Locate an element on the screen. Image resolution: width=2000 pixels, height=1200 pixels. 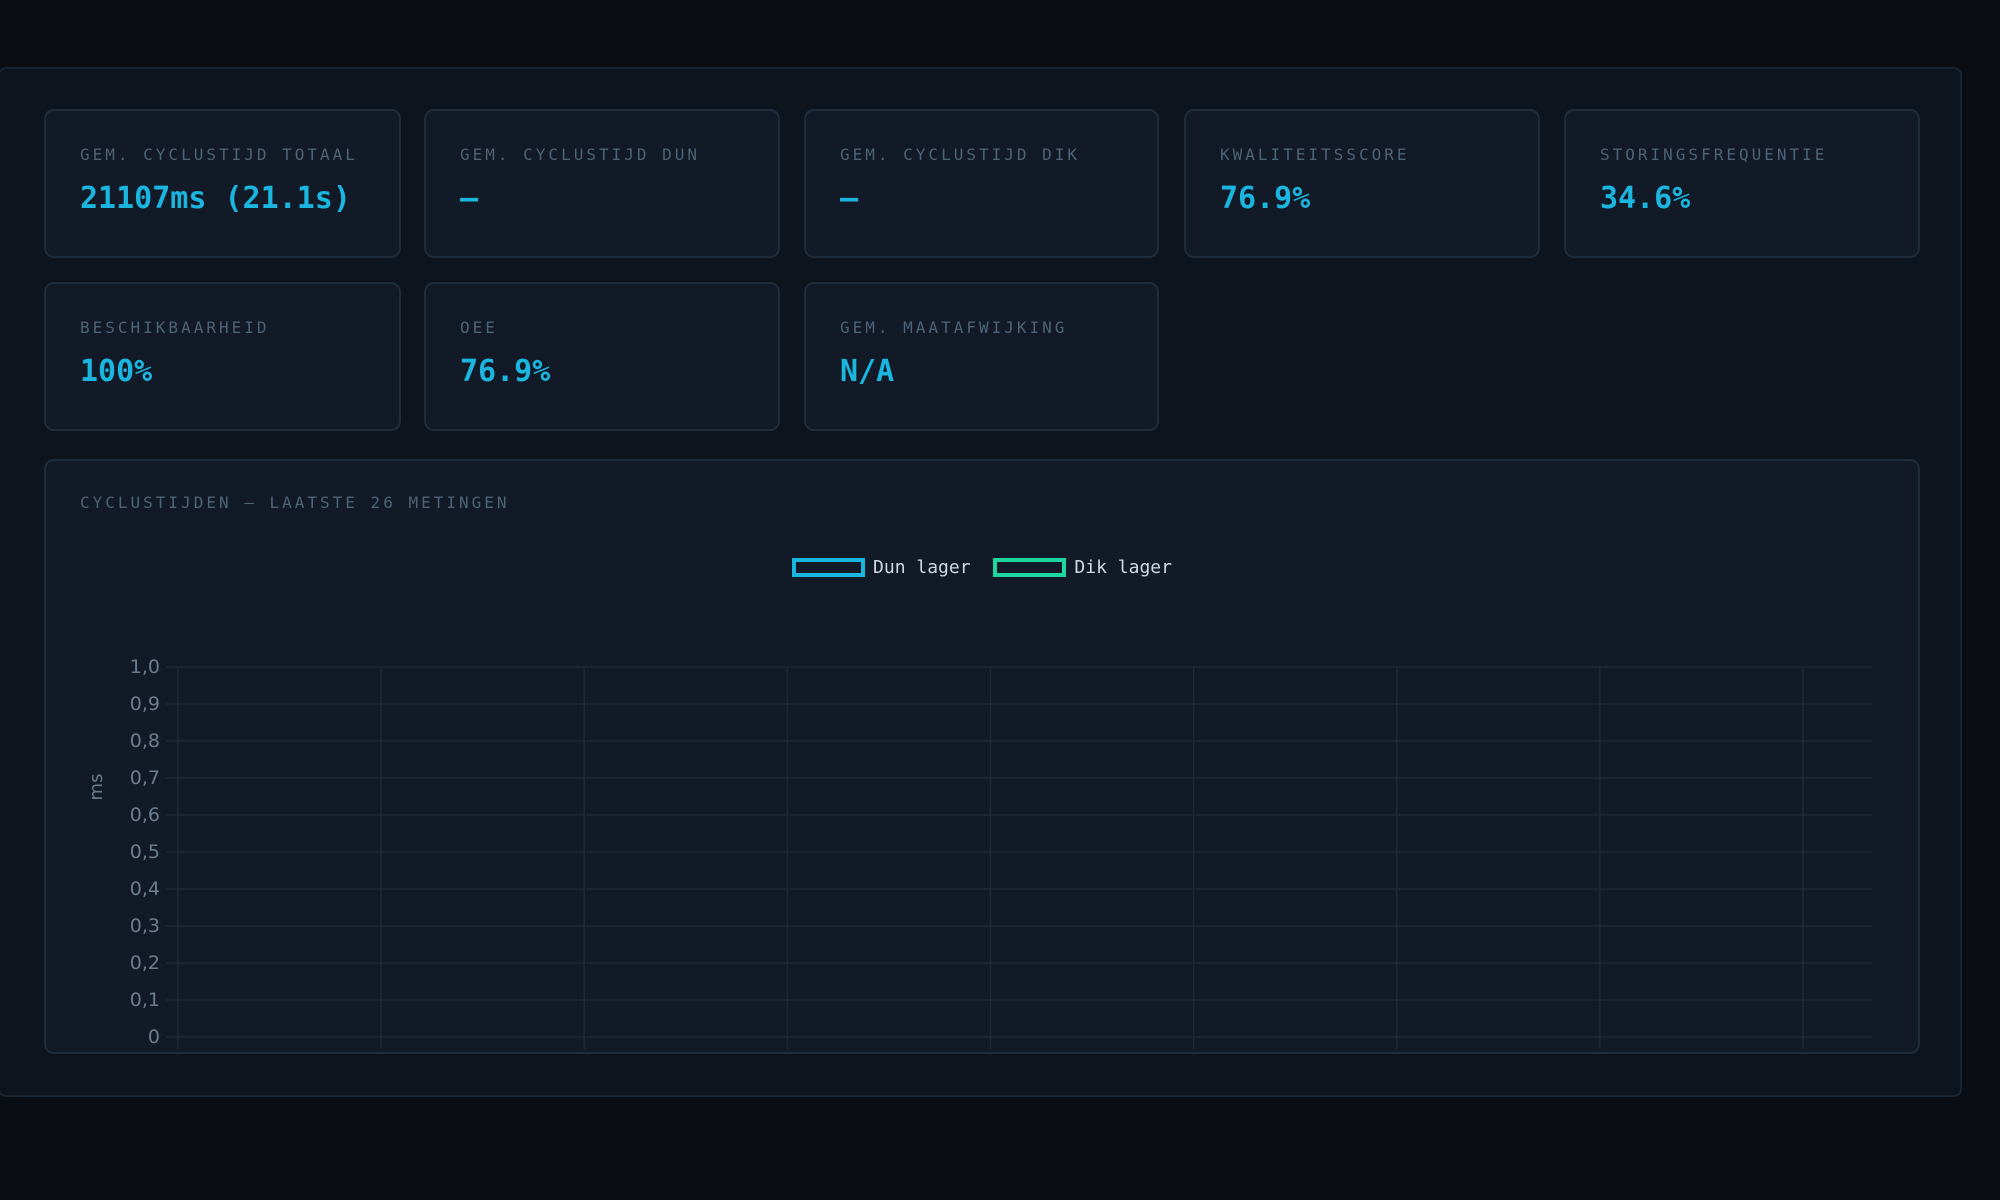
kpi-value: N/A is located at coordinates (867, 371).